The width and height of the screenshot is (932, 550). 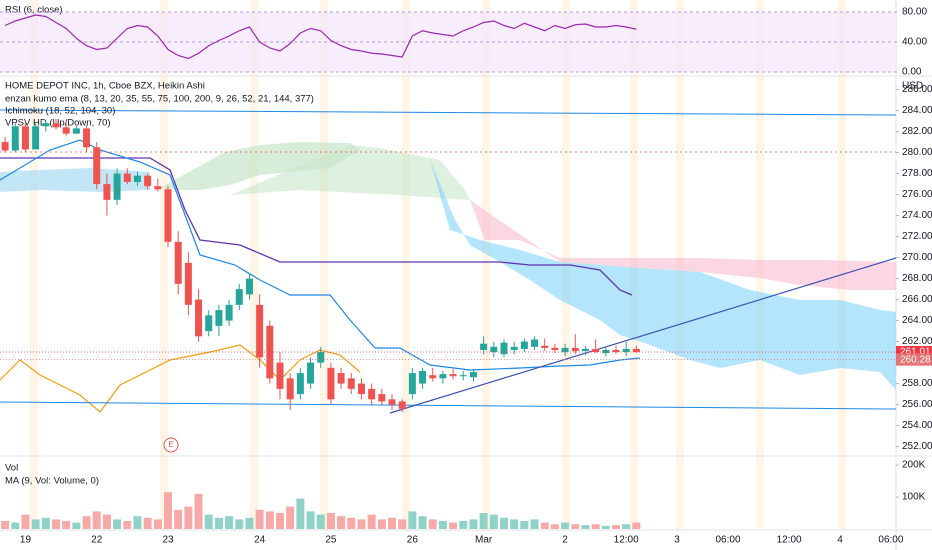 I want to click on earnings-marker, so click(x=171, y=445).